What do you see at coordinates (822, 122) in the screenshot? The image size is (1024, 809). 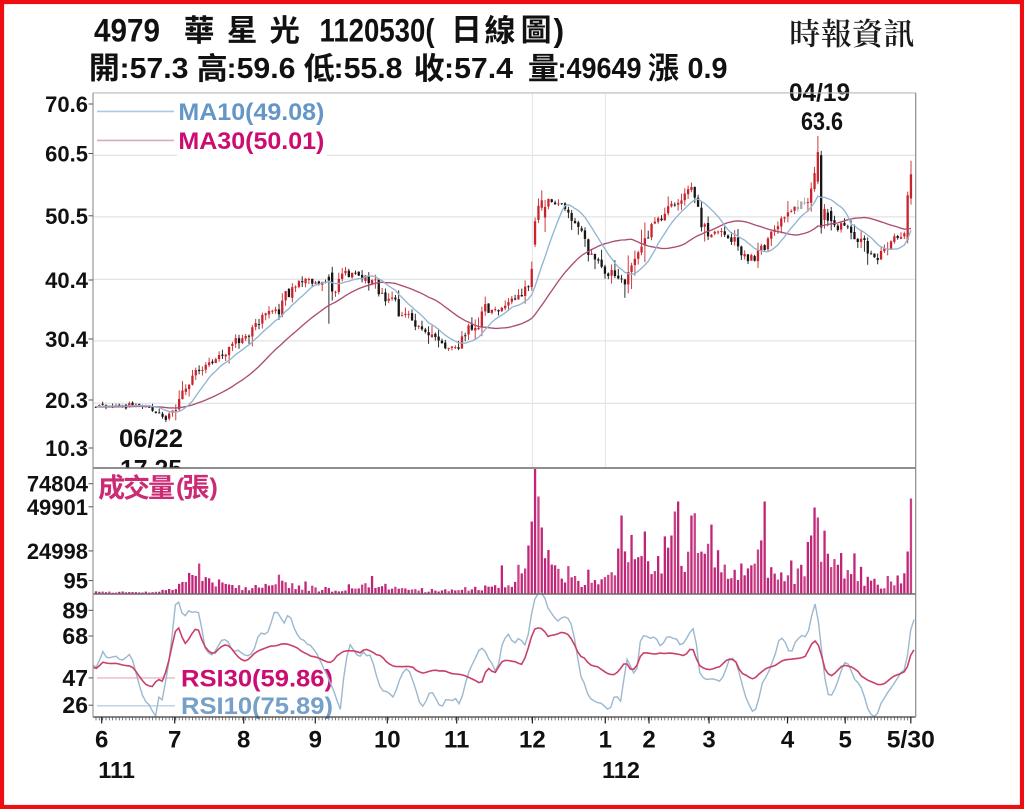 I see `svg-text: 63.6` at bounding box center [822, 122].